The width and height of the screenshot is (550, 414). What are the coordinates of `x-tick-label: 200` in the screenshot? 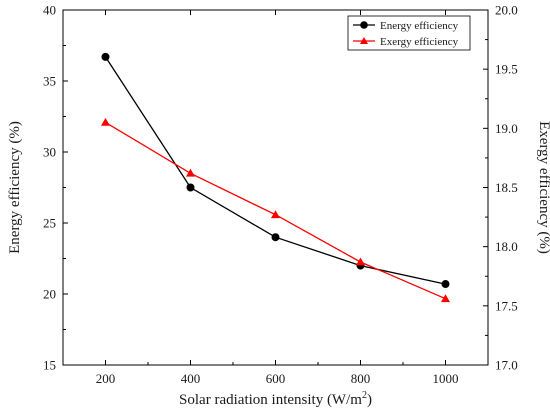 It's located at (106, 378).